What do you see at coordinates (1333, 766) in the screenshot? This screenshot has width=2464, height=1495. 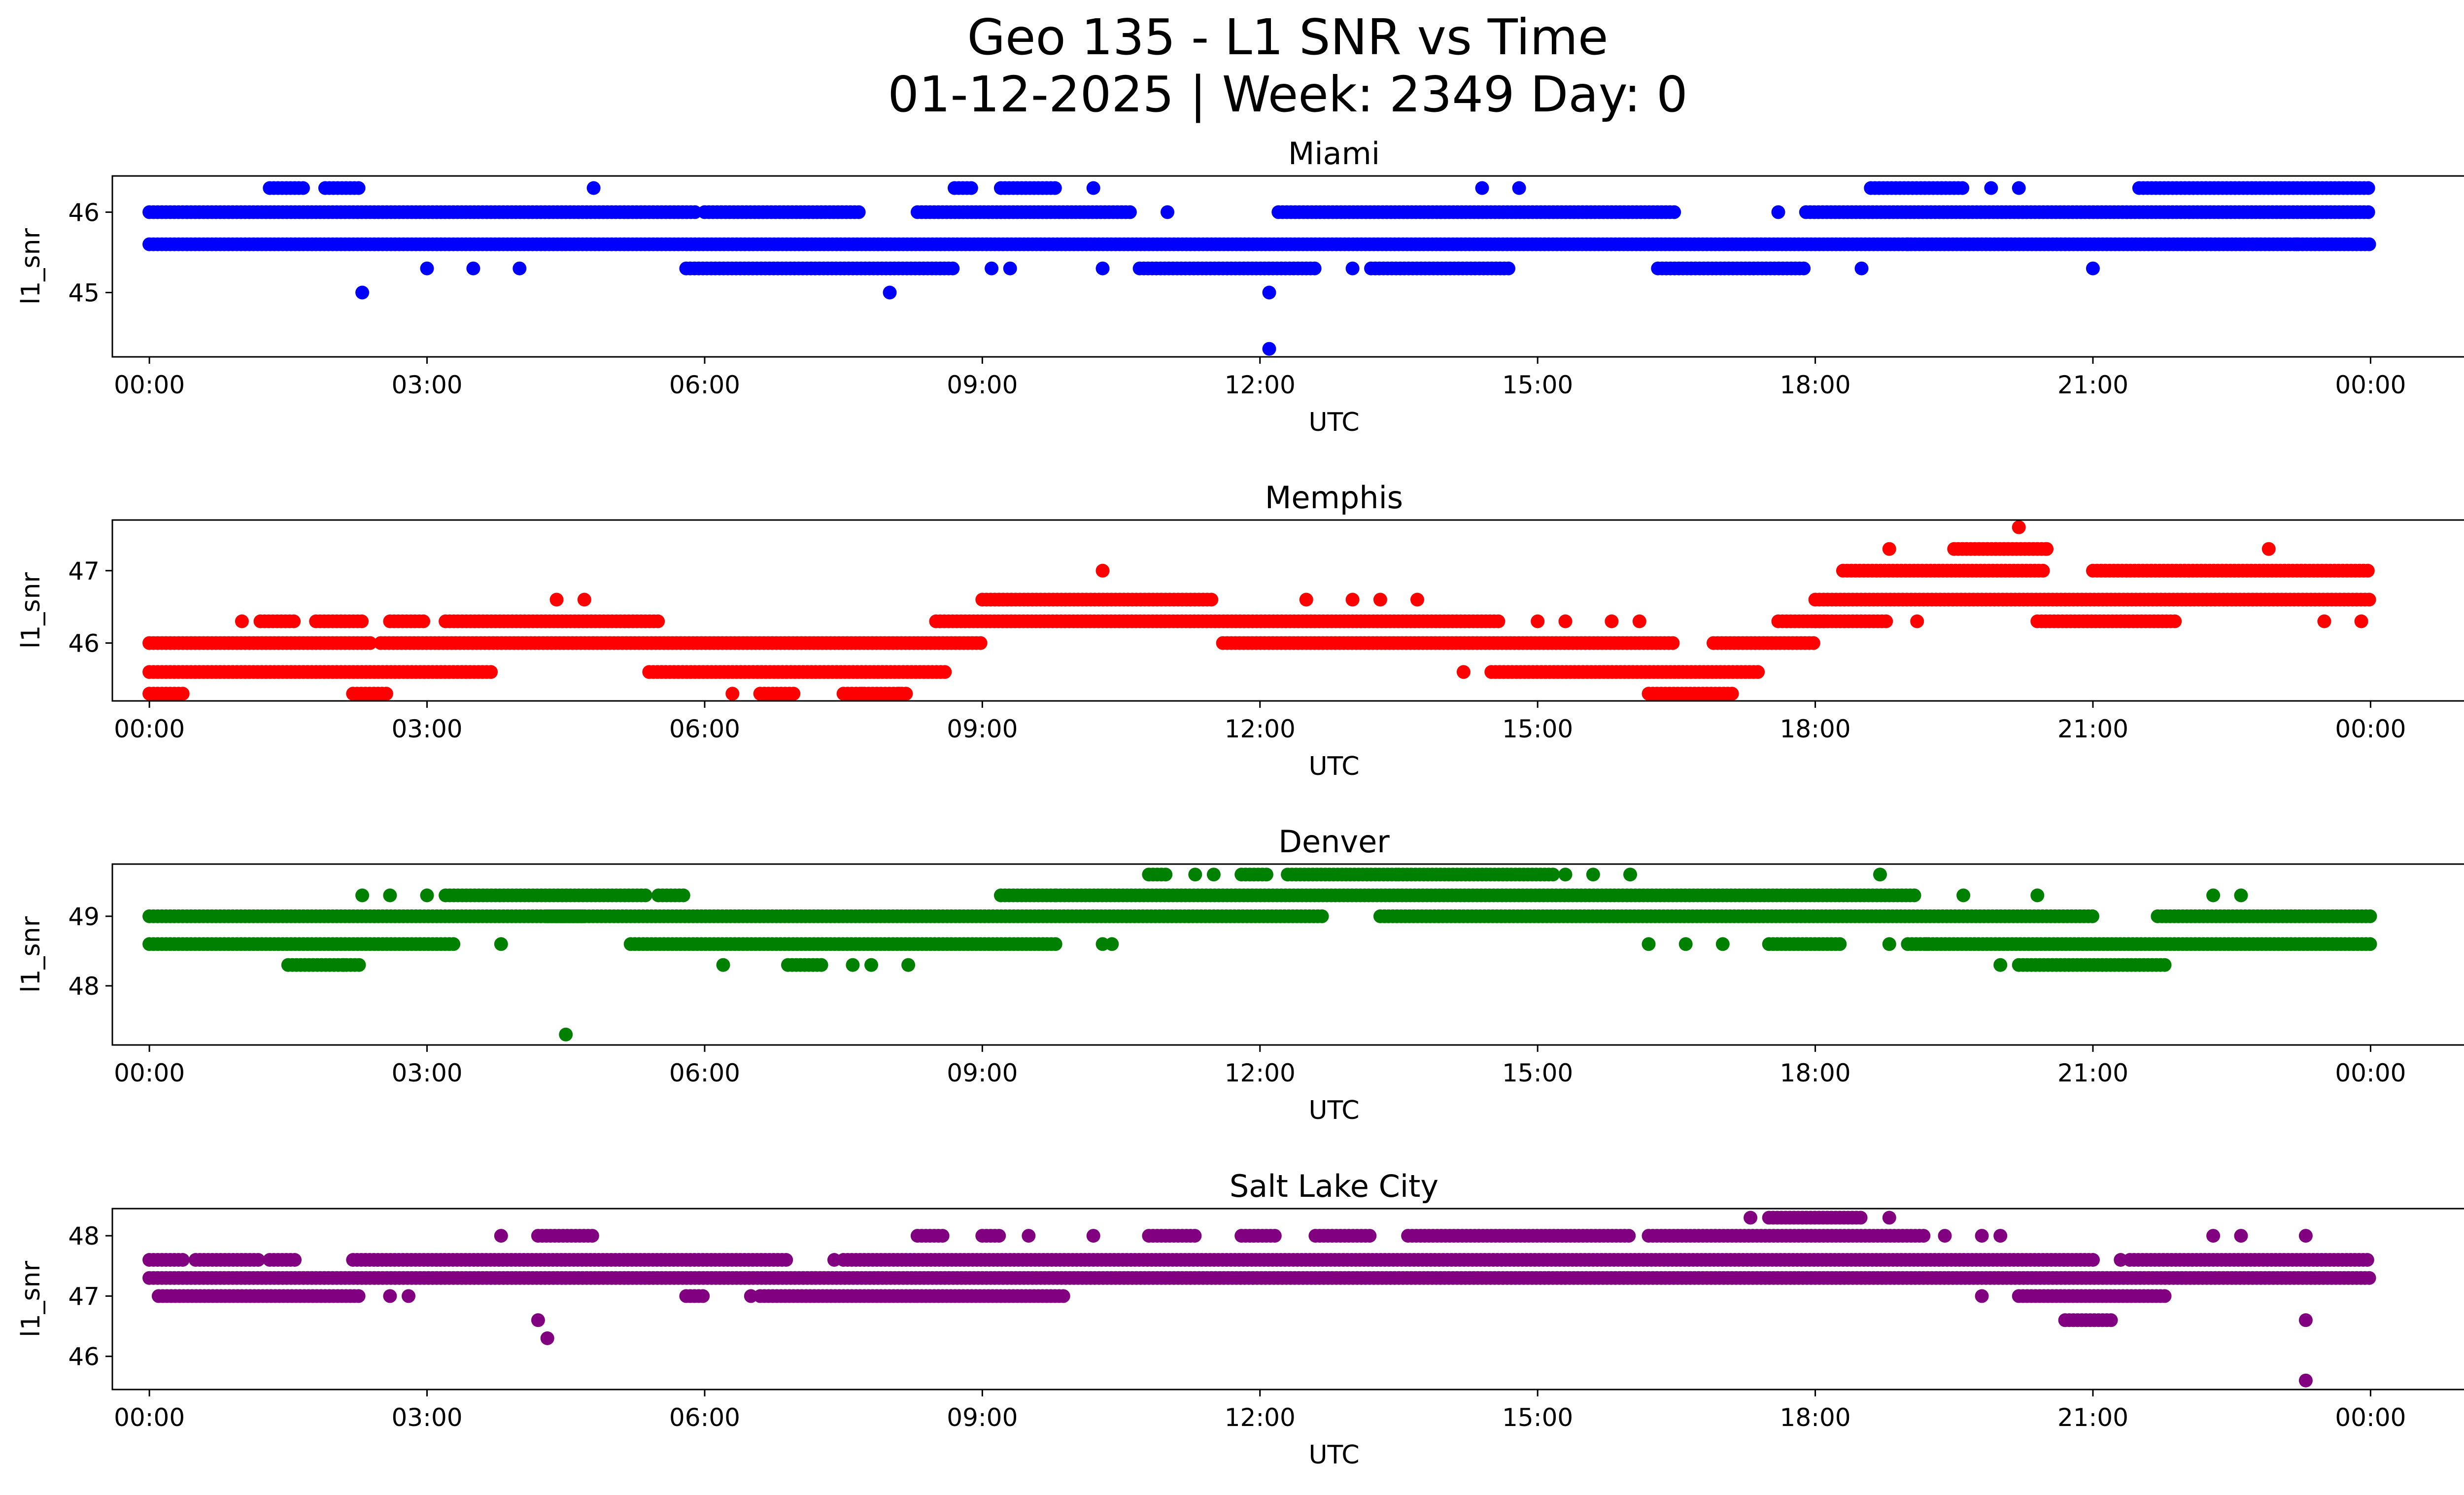 I see `x-axis-label: UTC` at bounding box center [1333, 766].